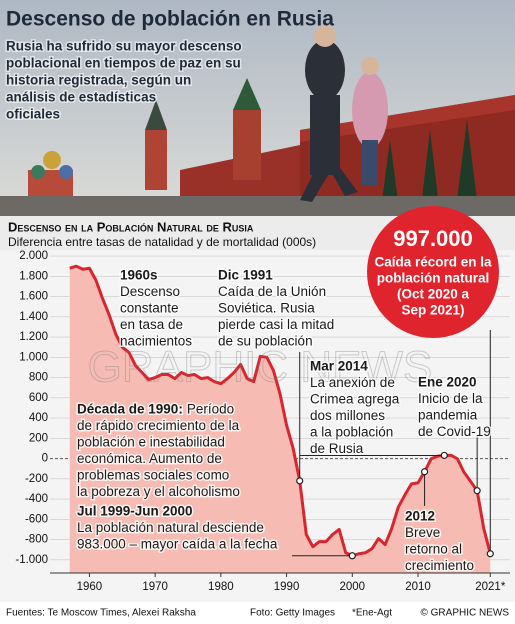  I want to click on y-tick-label: -400, so click(36, 499).